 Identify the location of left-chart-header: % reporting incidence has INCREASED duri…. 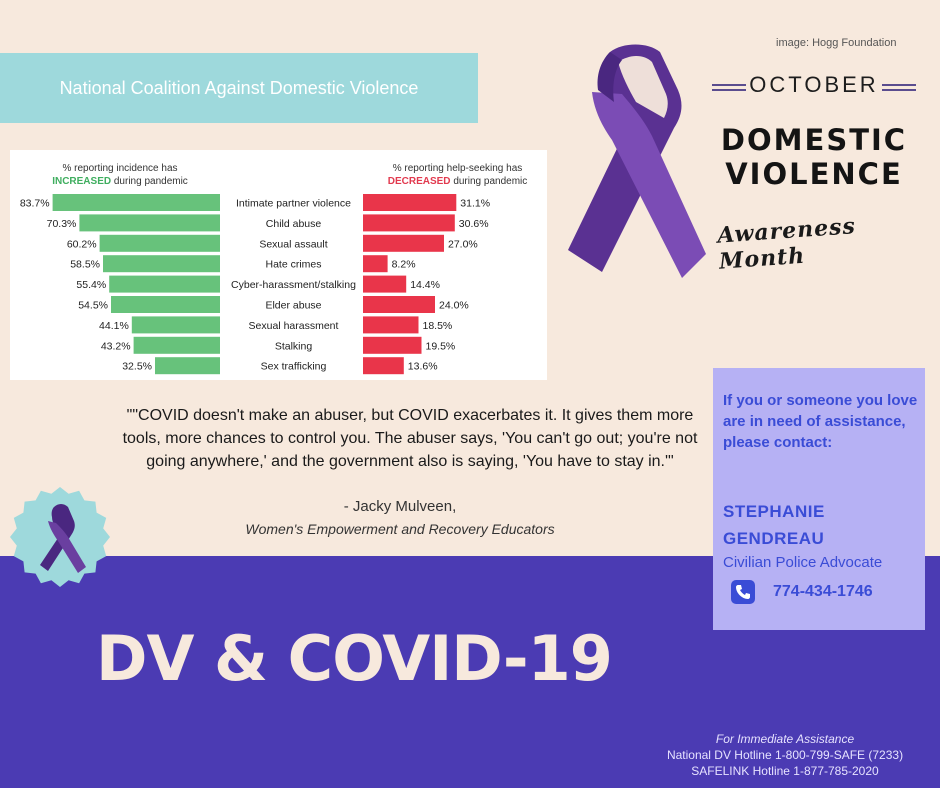
(120, 175).